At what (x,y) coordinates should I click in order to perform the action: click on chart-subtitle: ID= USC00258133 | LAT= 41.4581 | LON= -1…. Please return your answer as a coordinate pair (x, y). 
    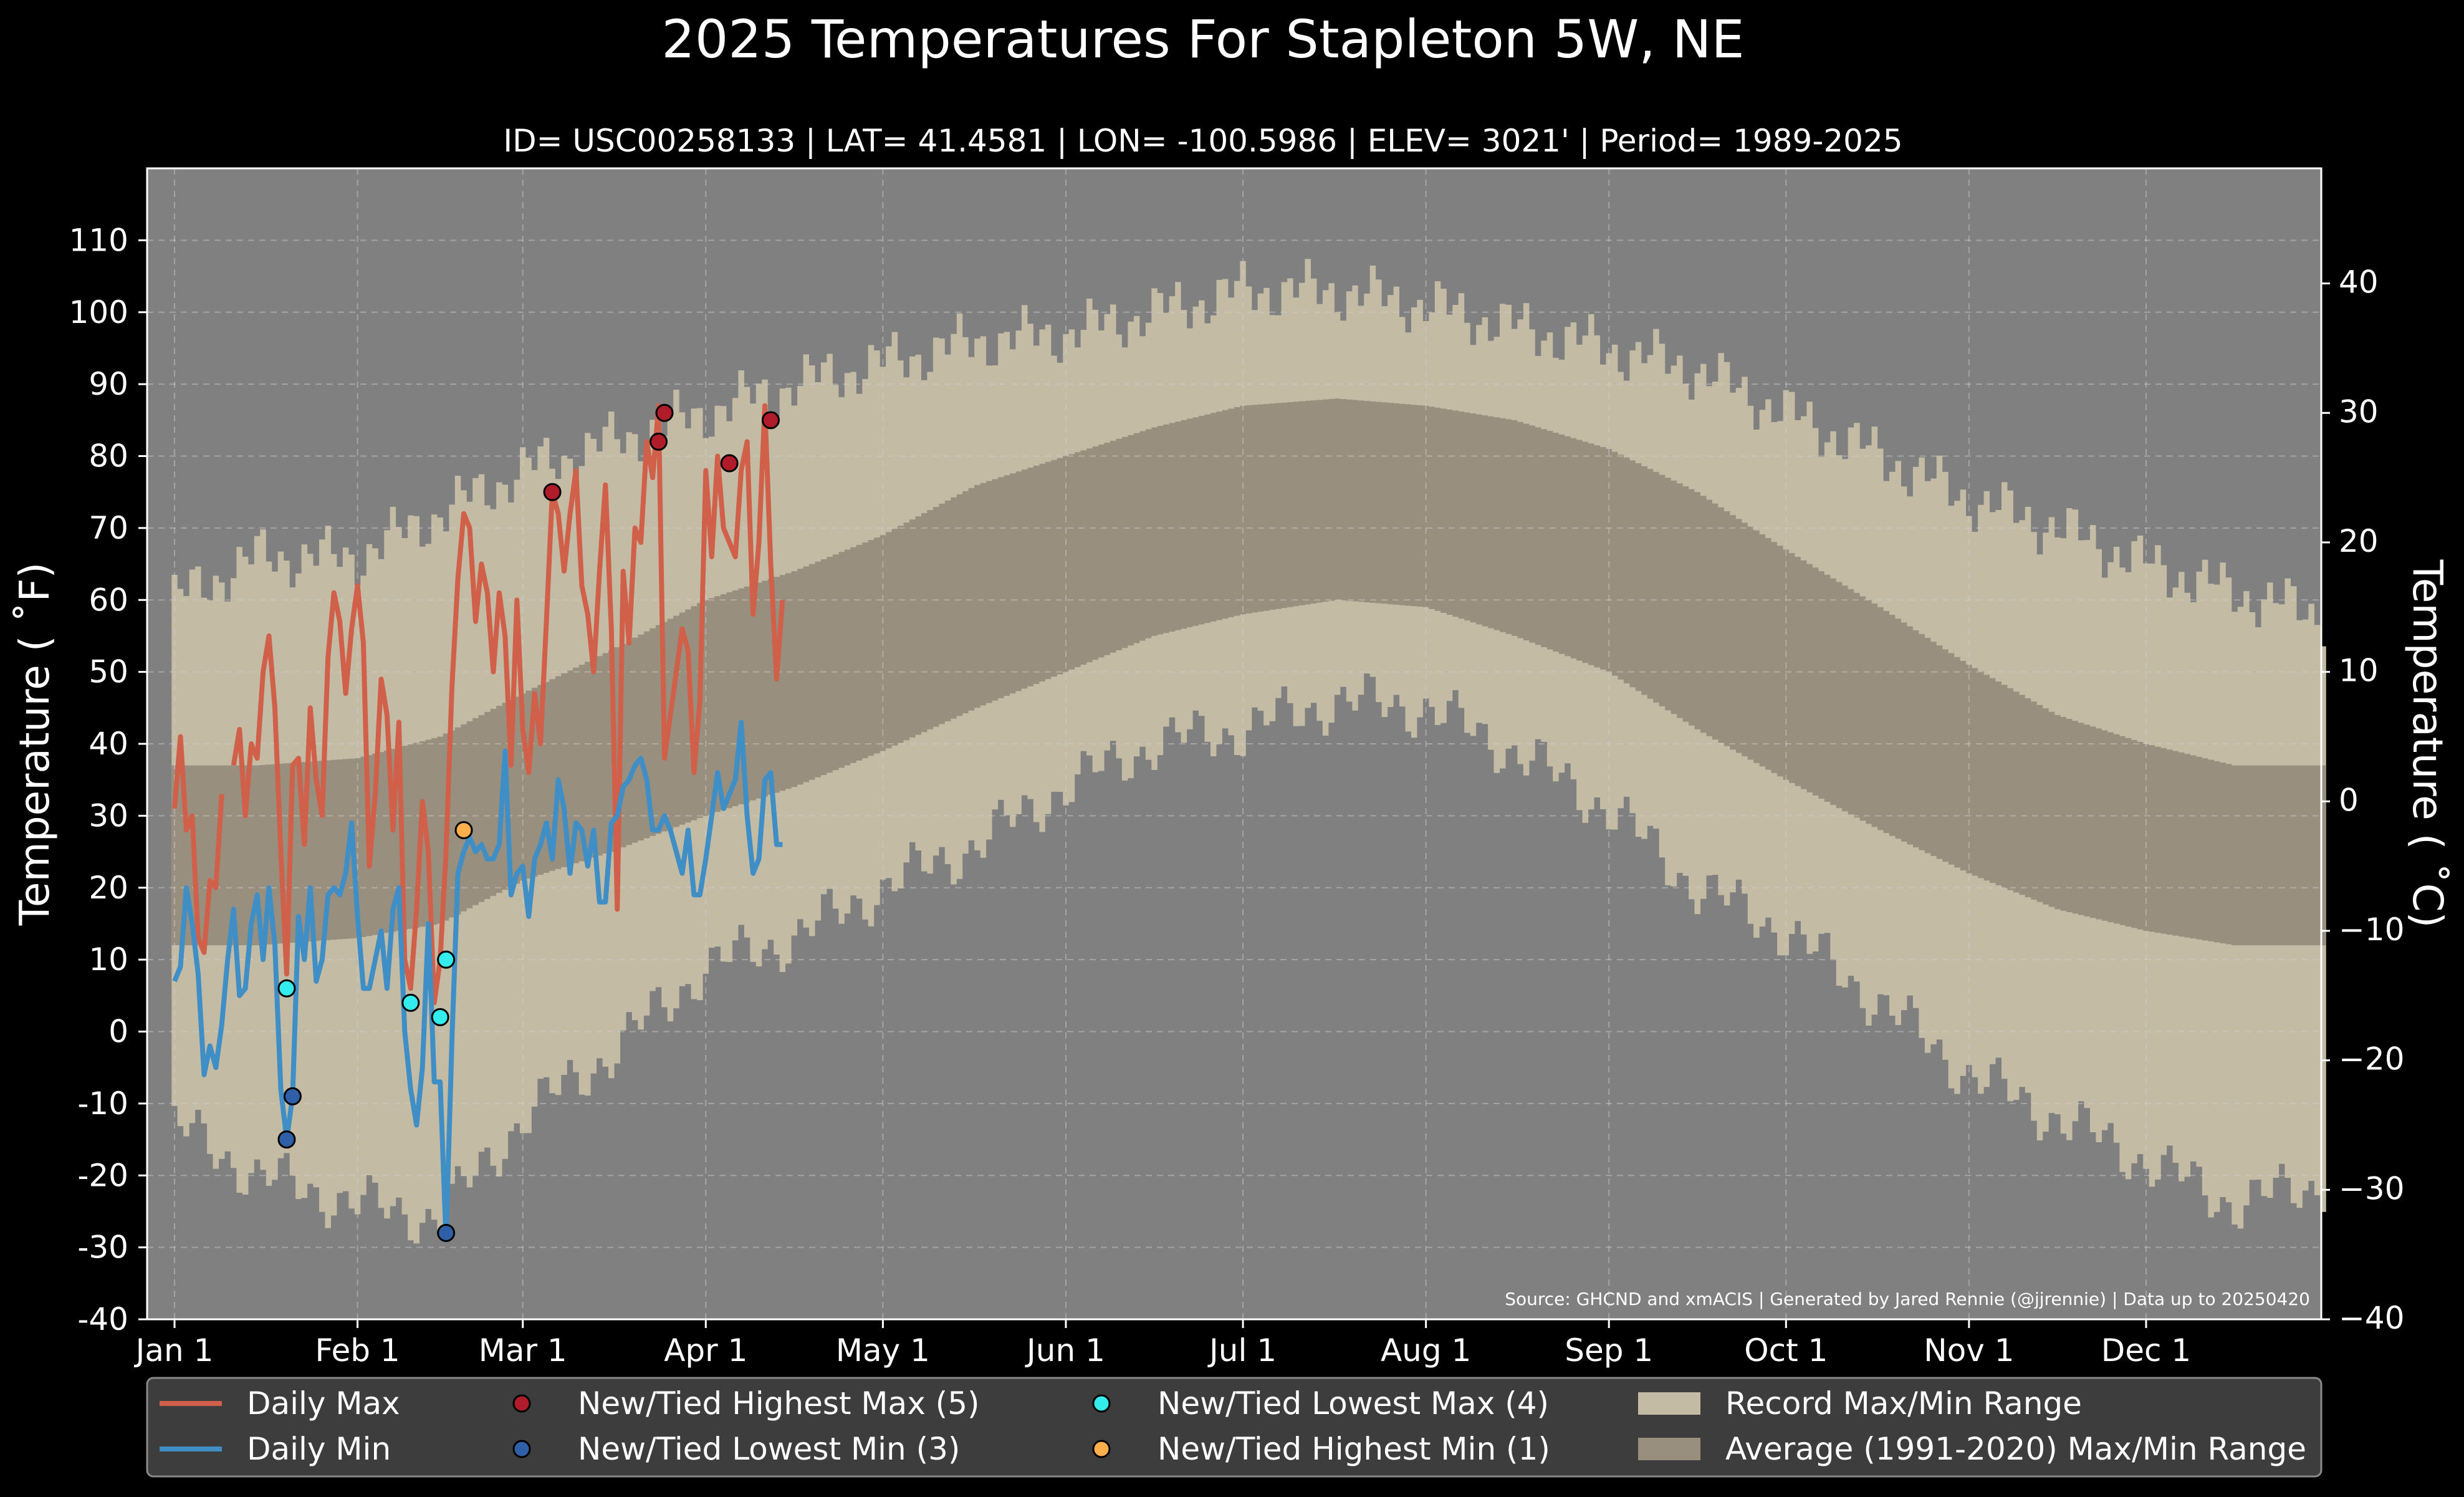
    Looking at the image, I should click on (1202, 141).